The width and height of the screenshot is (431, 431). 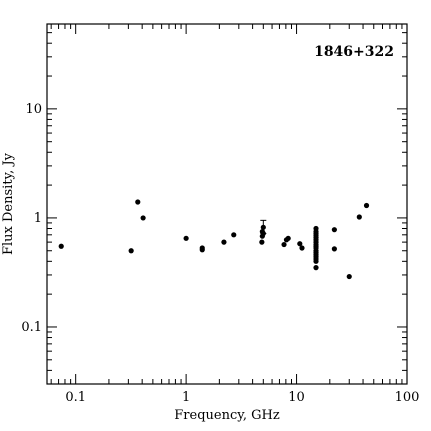 I want to click on x-tick-label: 100, so click(x=407, y=397).